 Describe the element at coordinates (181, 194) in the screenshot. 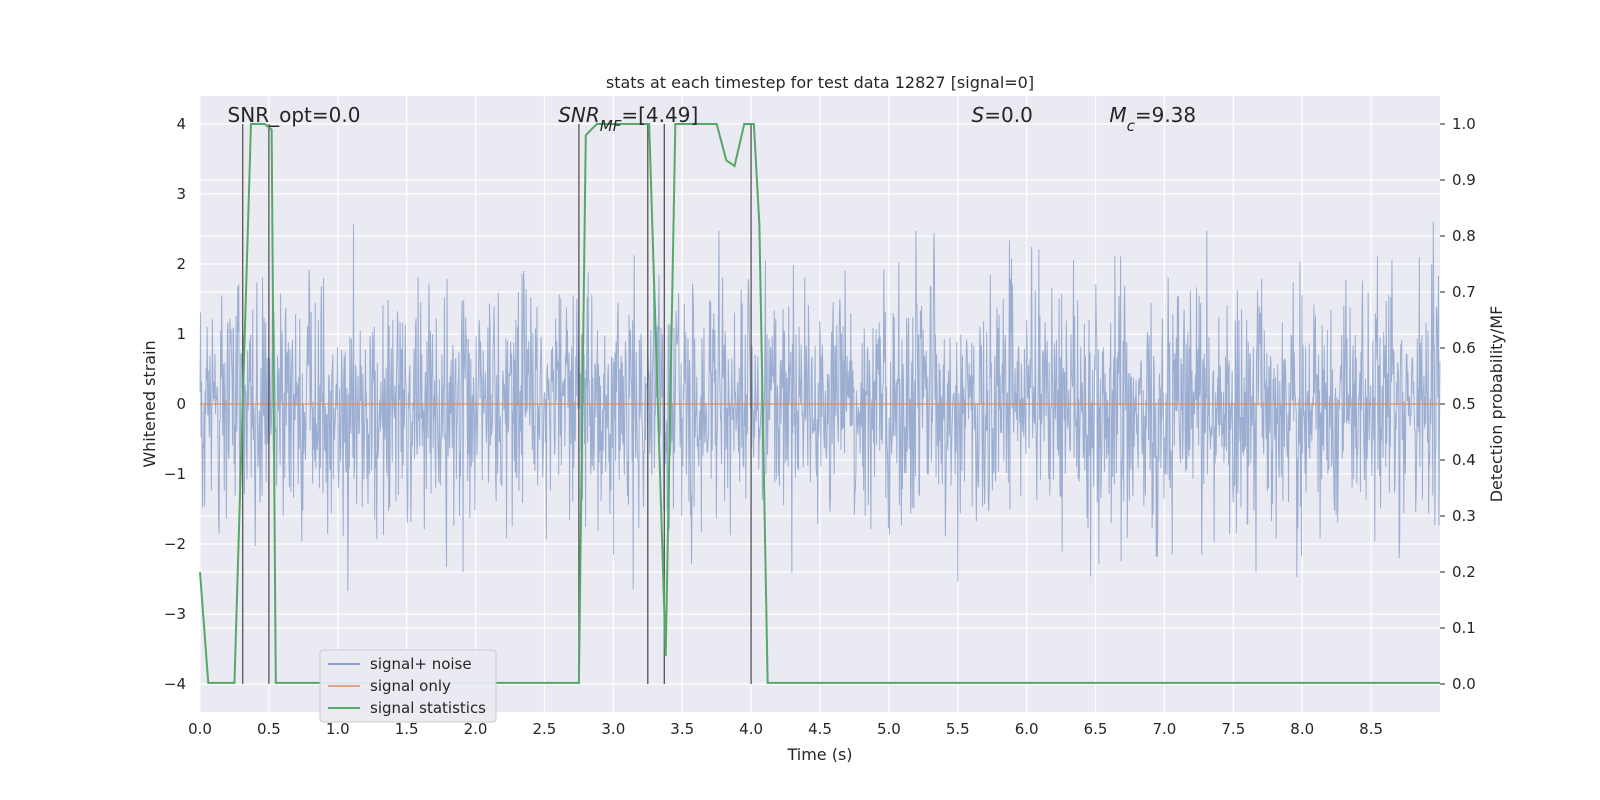

I see `y-tick-label: 3` at that location.